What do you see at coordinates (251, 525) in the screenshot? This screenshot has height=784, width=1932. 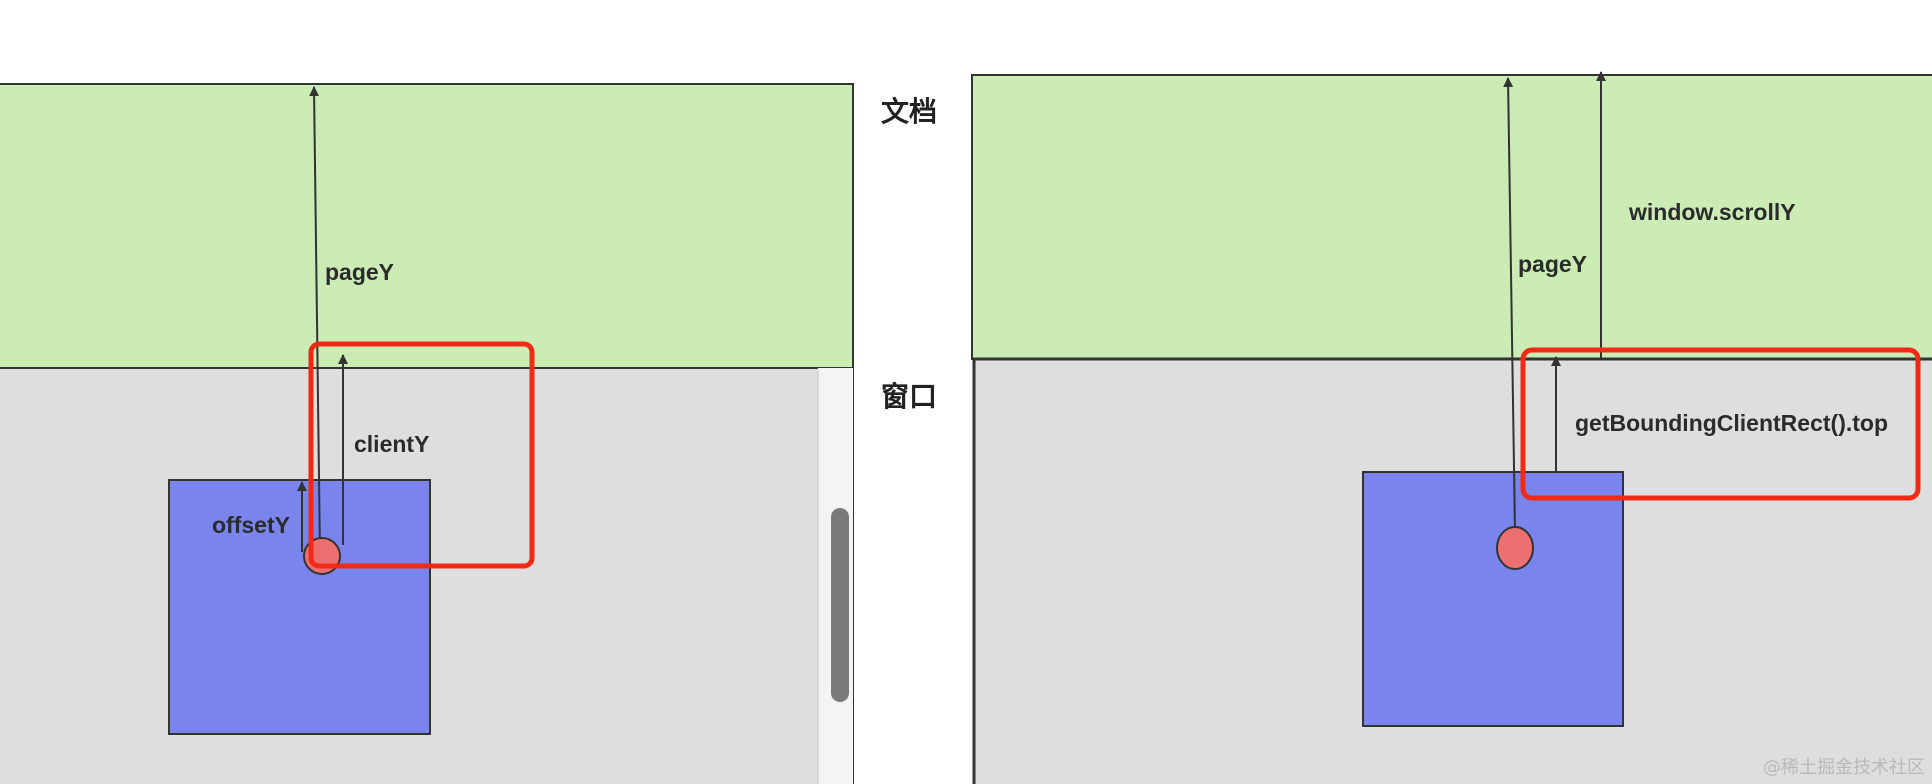 I see `offset-y-label: offsetY` at bounding box center [251, 525].